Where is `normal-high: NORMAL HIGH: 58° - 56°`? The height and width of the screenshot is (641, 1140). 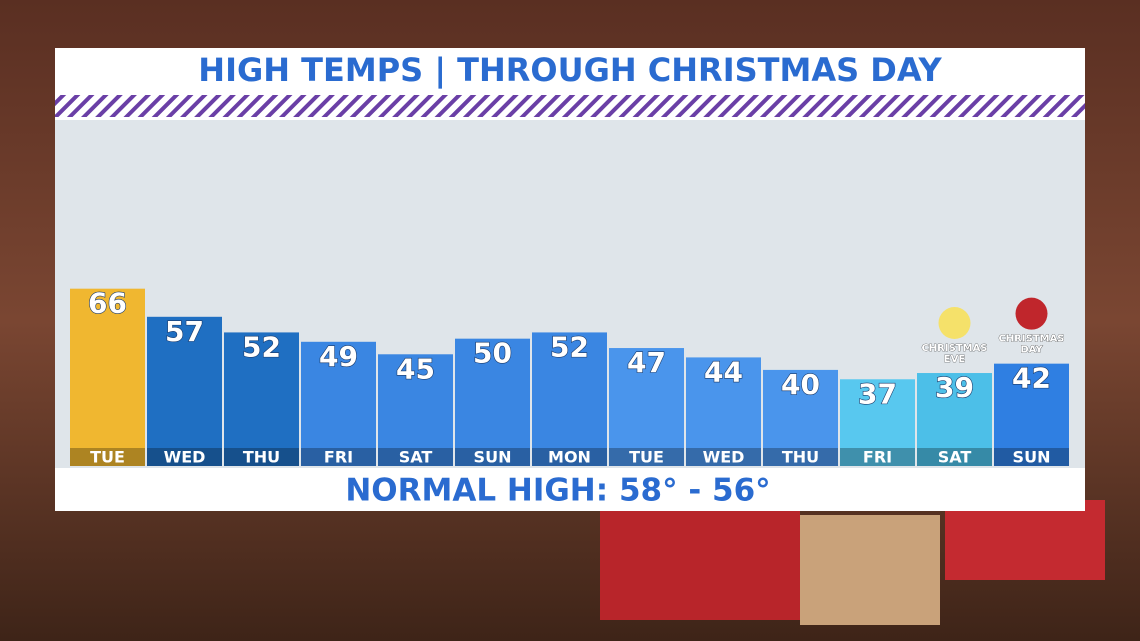
normal-high: NORMAL HIGH: 58° - 56° is located at coordinates (557, 491).